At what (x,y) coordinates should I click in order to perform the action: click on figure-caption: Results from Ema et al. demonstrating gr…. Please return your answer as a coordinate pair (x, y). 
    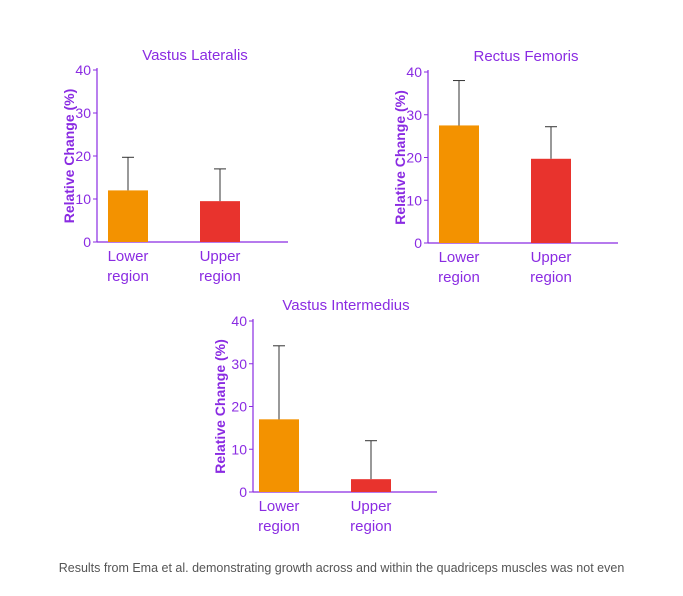
    Looking at the image, I should click on (341, 568).